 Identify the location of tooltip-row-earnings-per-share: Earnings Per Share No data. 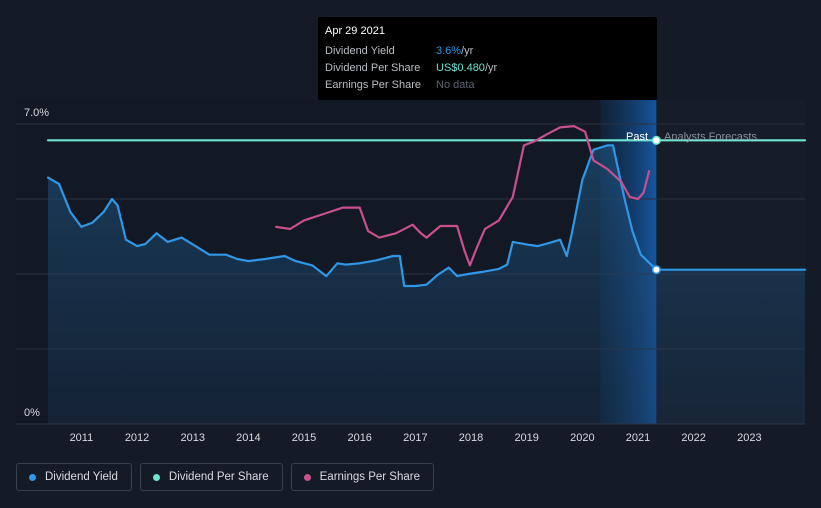
(487, 84).